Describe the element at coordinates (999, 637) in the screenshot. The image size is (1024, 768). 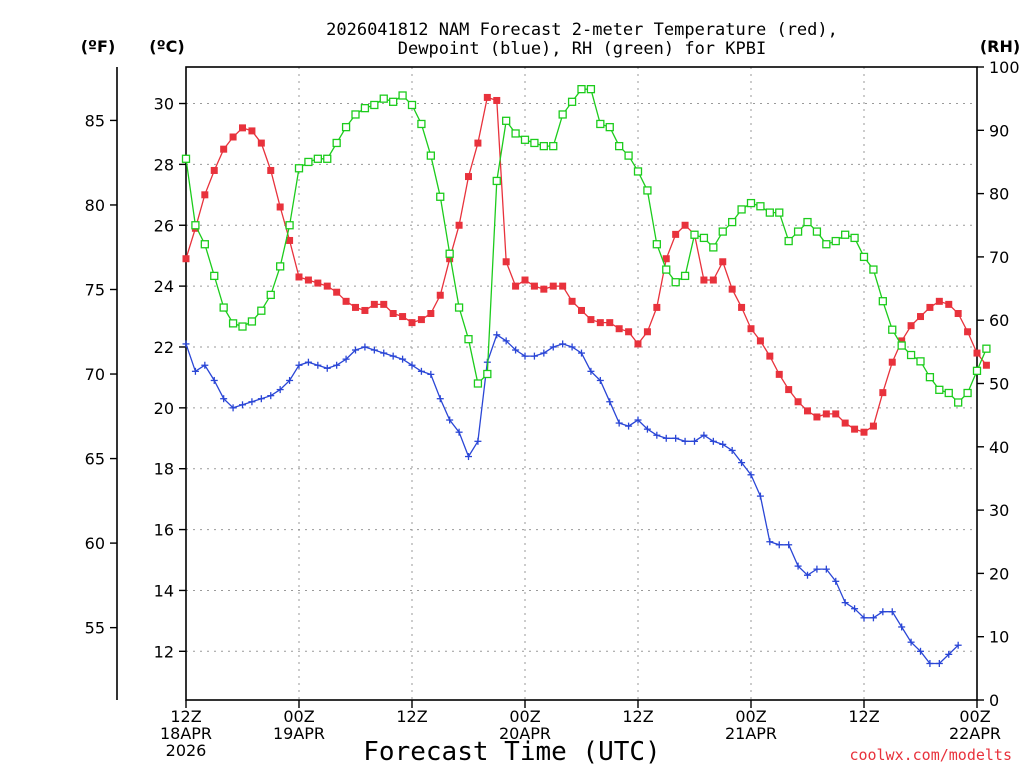
I see `rh-tick-label: 10` at that location.